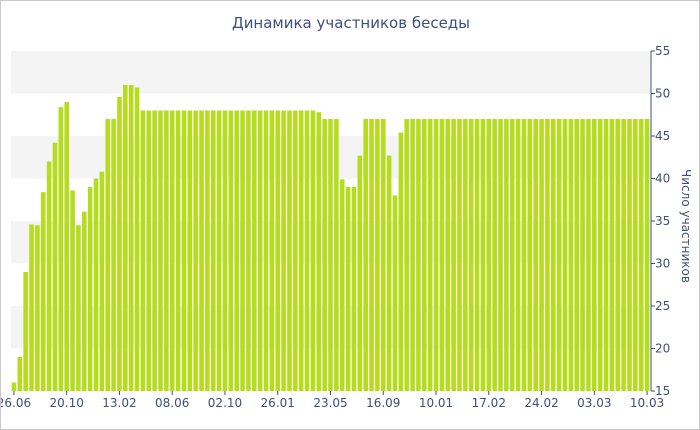 This screenshot has height=430, width=700. I want to click on x-tick-label: 26.01, so click(278, 403).